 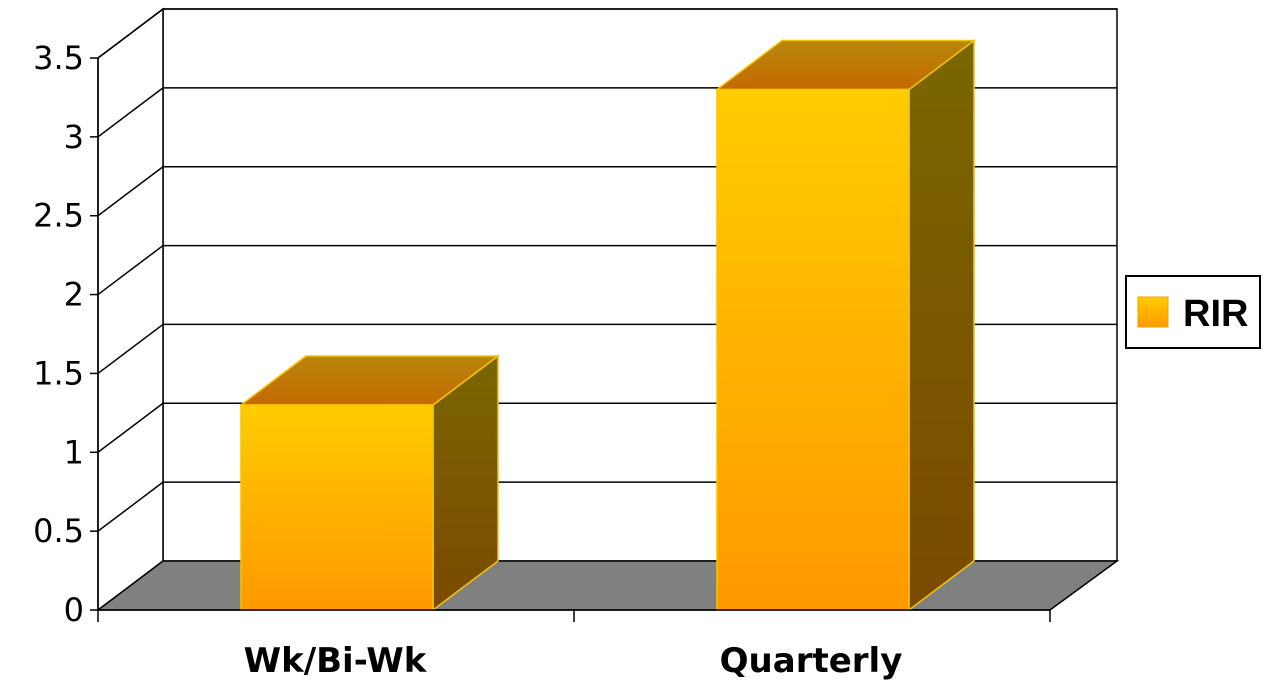 I want to click on x-category-label: Quarterly, so click(x=811, y=660).